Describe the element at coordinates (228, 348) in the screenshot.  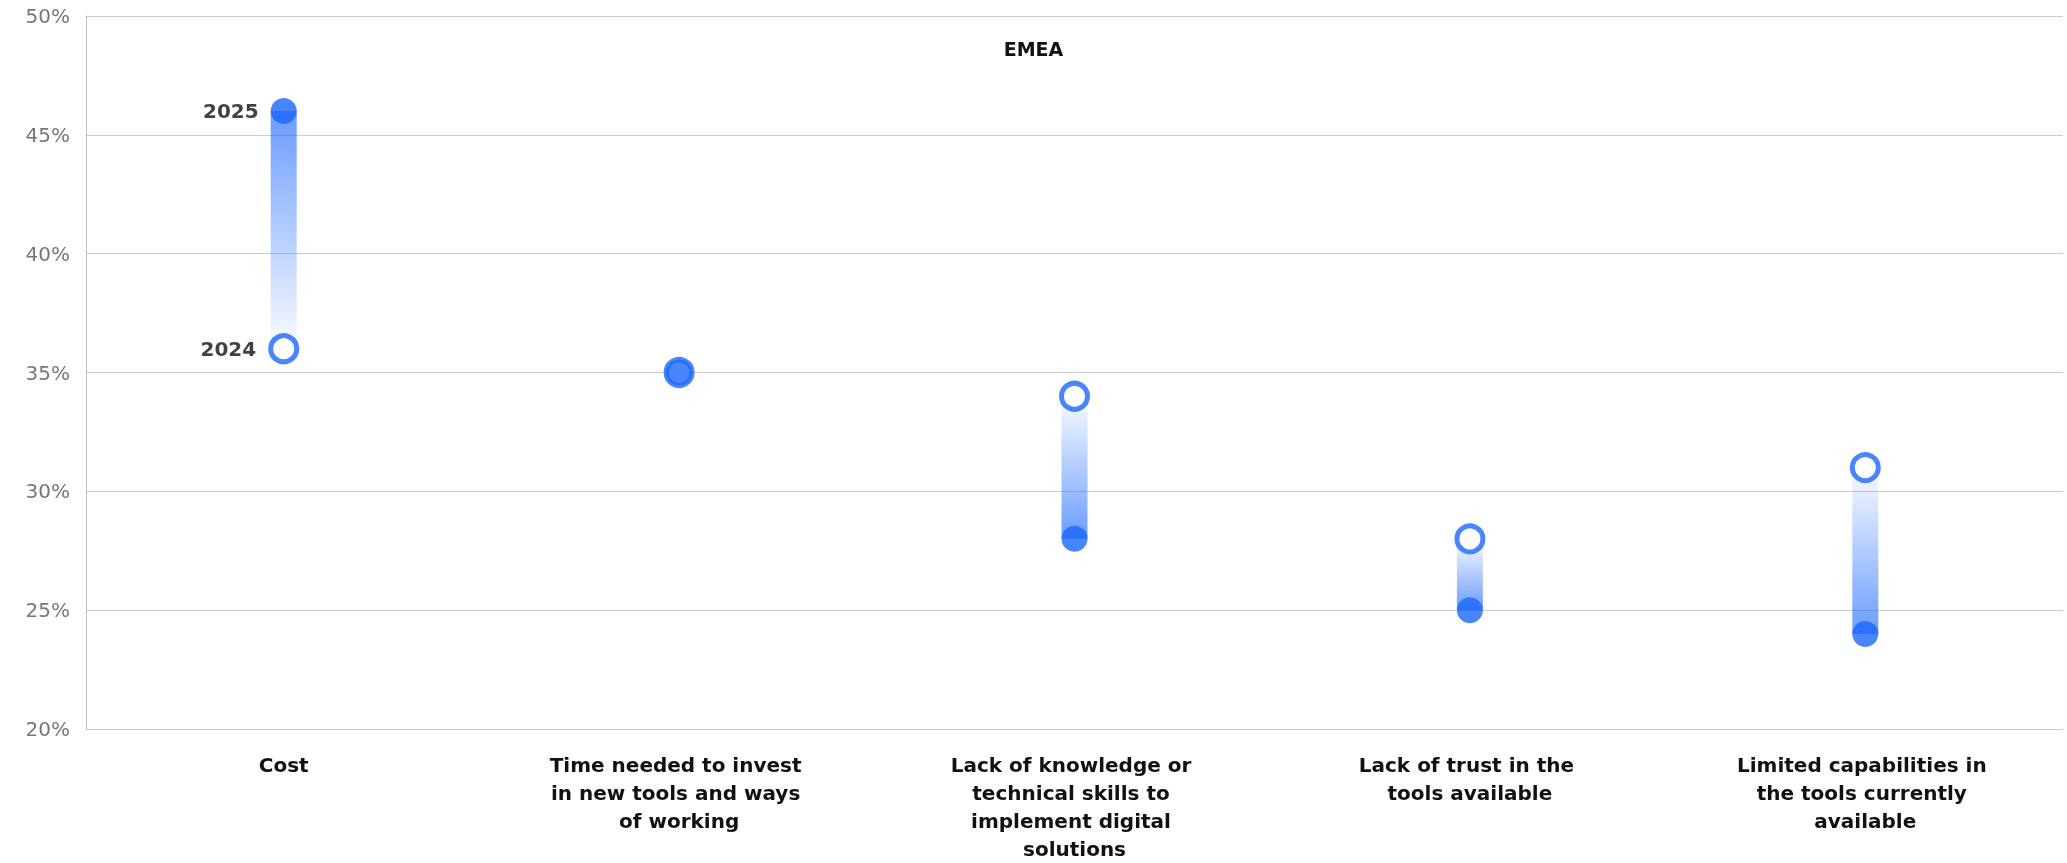
I see `series-label: 2024` at that location.